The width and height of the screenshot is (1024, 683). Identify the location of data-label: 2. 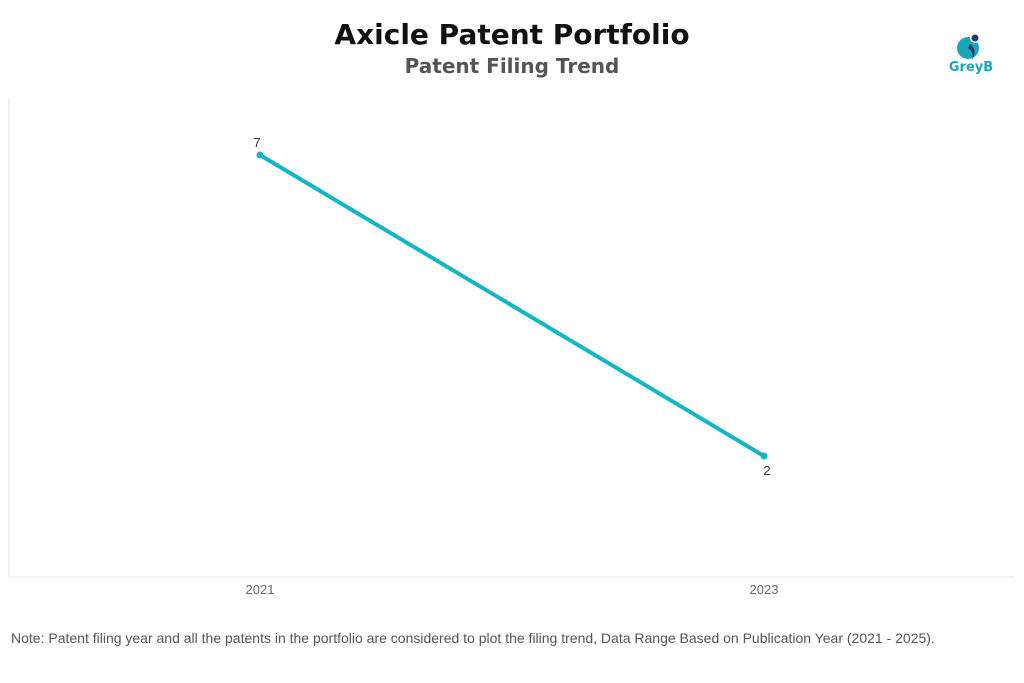
(766, 470).